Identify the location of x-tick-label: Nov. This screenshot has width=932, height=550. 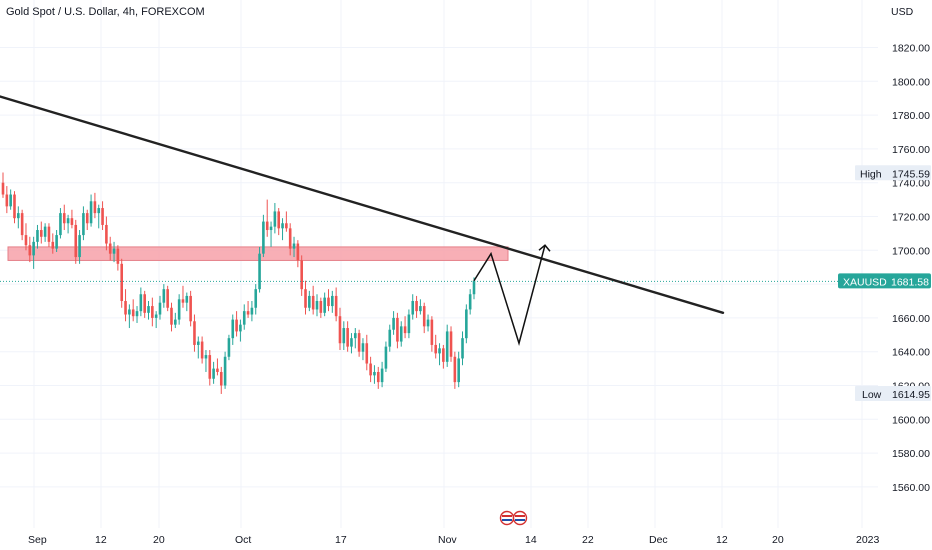
(447, 540).